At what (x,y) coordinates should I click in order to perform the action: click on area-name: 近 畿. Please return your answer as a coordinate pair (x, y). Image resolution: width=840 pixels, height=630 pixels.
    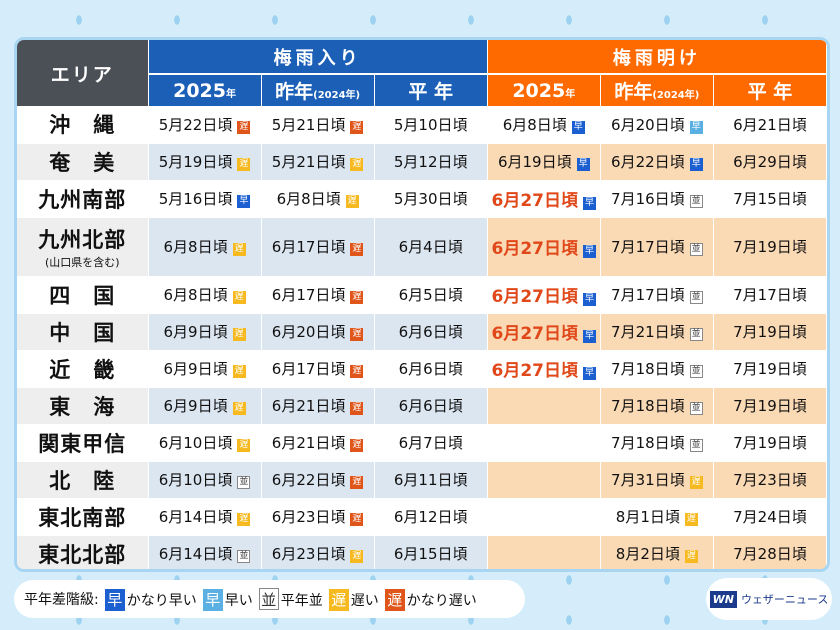
    Looking at the image, I should click on (82, 369).